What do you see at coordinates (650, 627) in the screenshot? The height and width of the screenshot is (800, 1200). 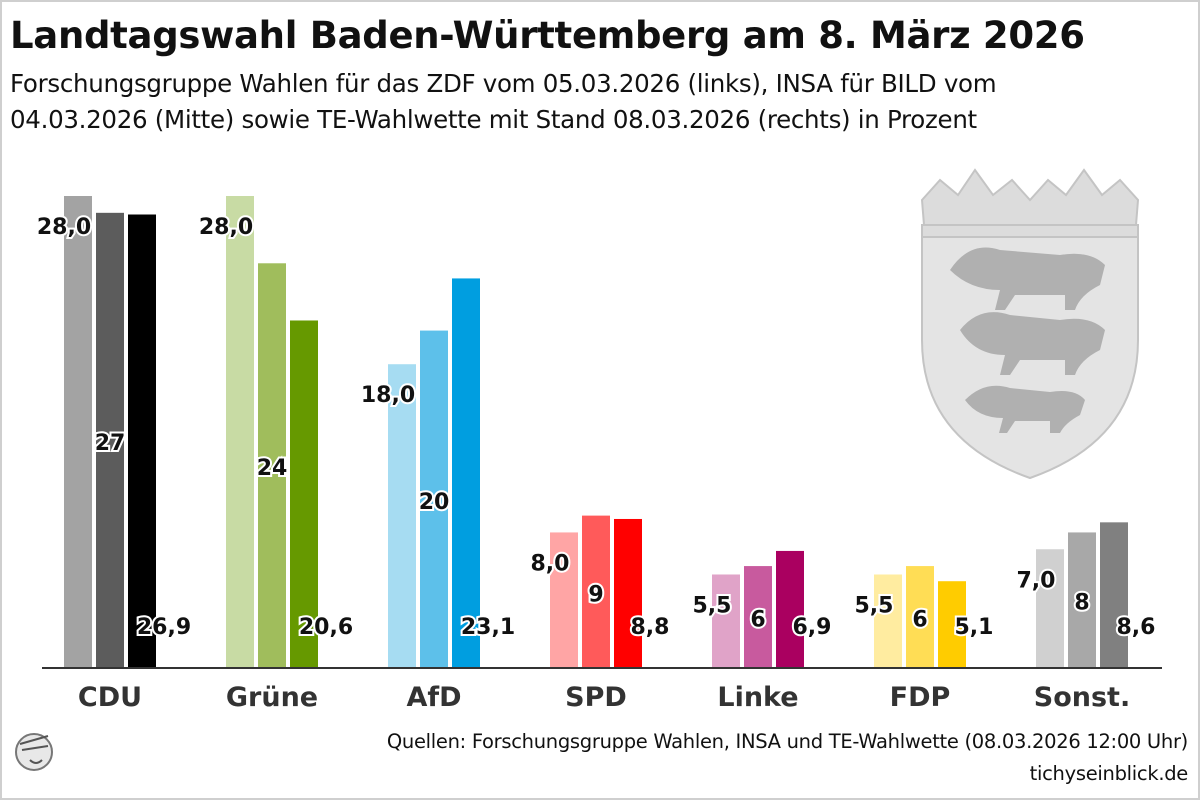 I see `data-label: 8,8` at bounding box center [650, 627].